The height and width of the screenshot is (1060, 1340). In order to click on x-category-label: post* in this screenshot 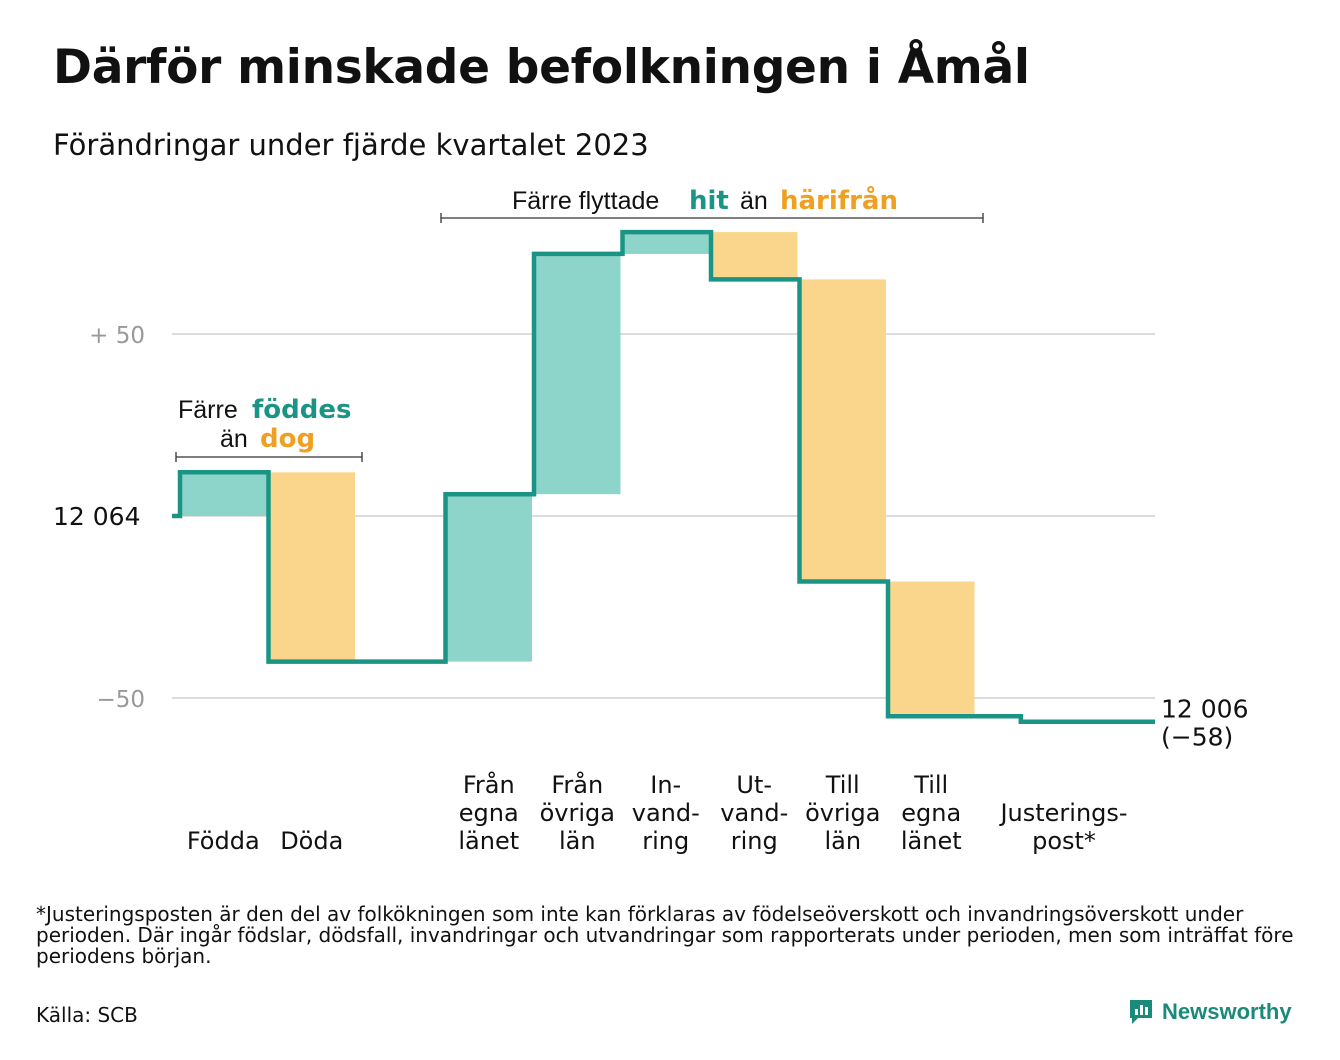, I will do `click(1064, 841)`.